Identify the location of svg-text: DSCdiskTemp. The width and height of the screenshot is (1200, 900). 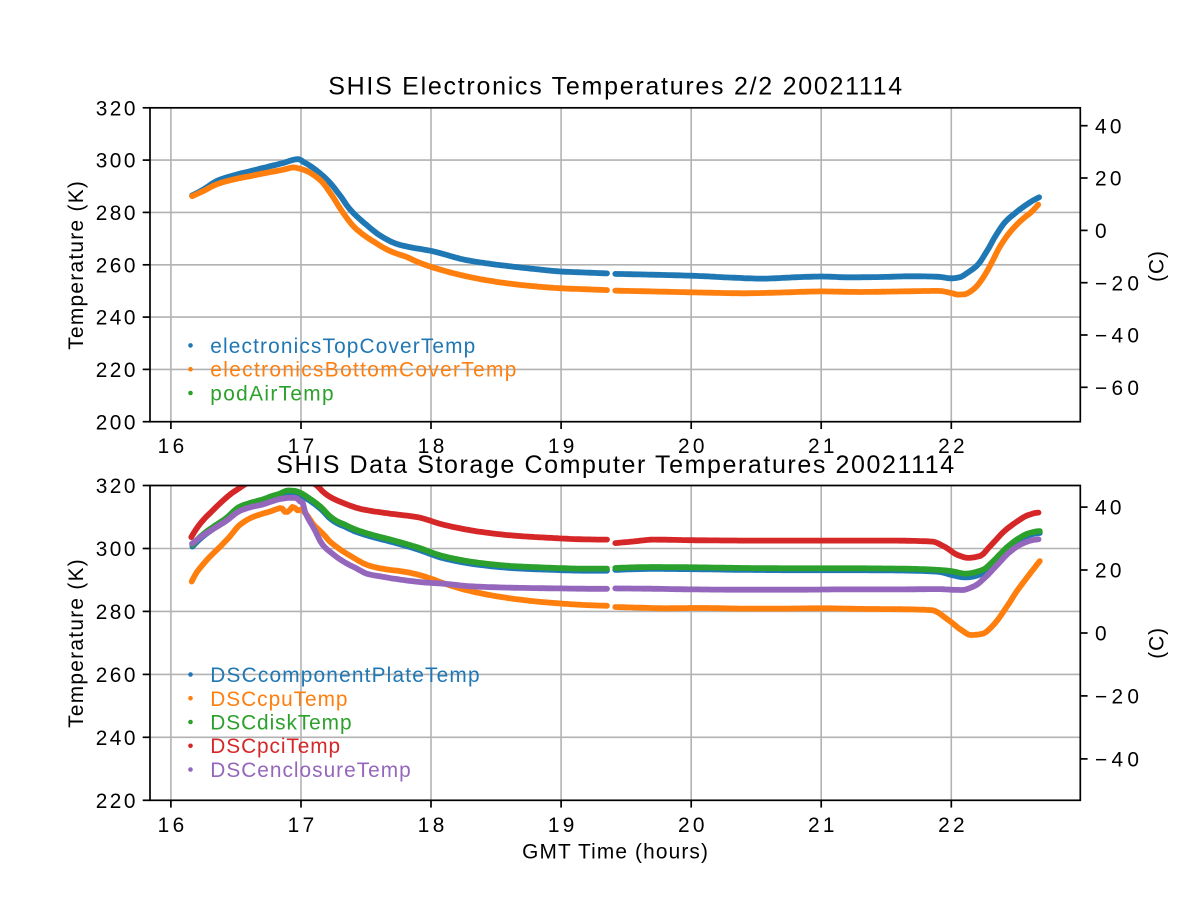
(281, 723).